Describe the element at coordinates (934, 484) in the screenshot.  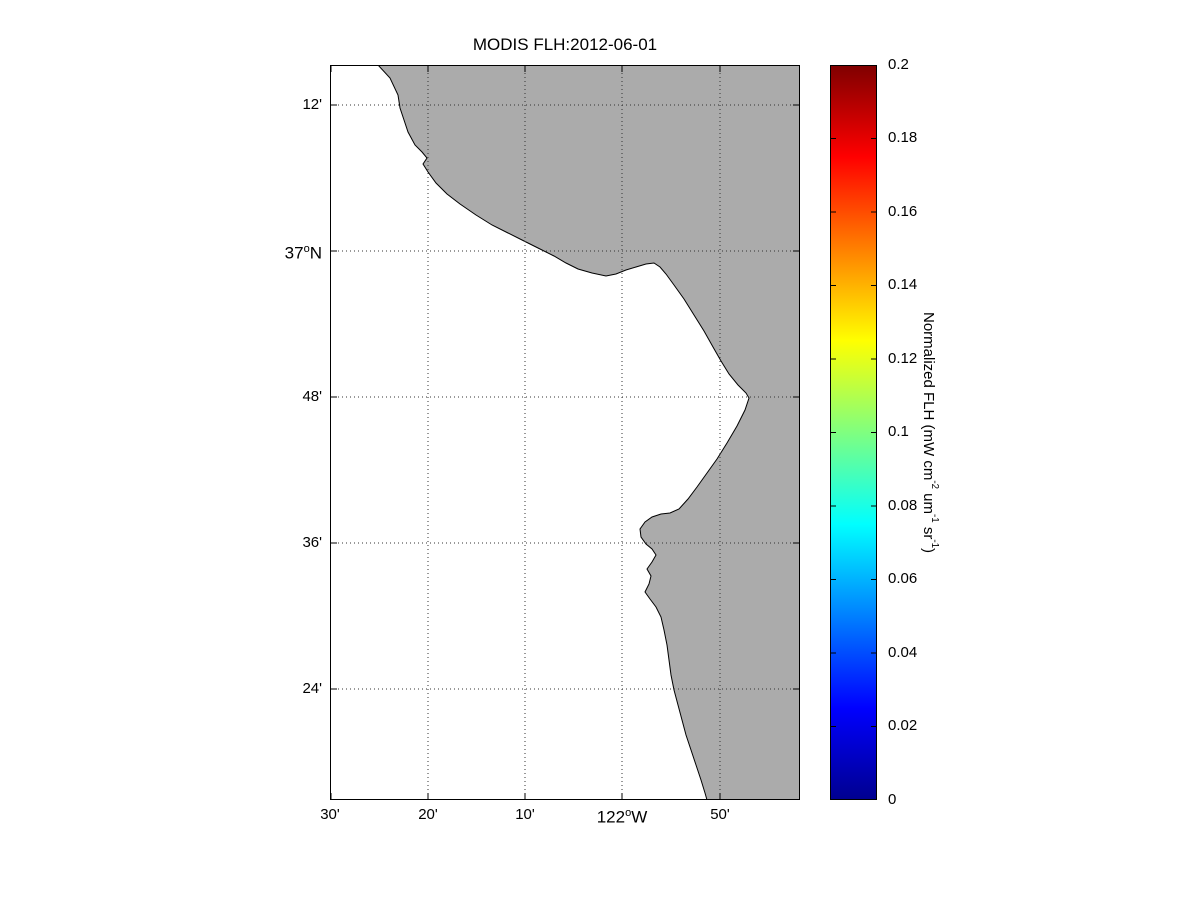
I see `superscript-exponent: -2` at that location.